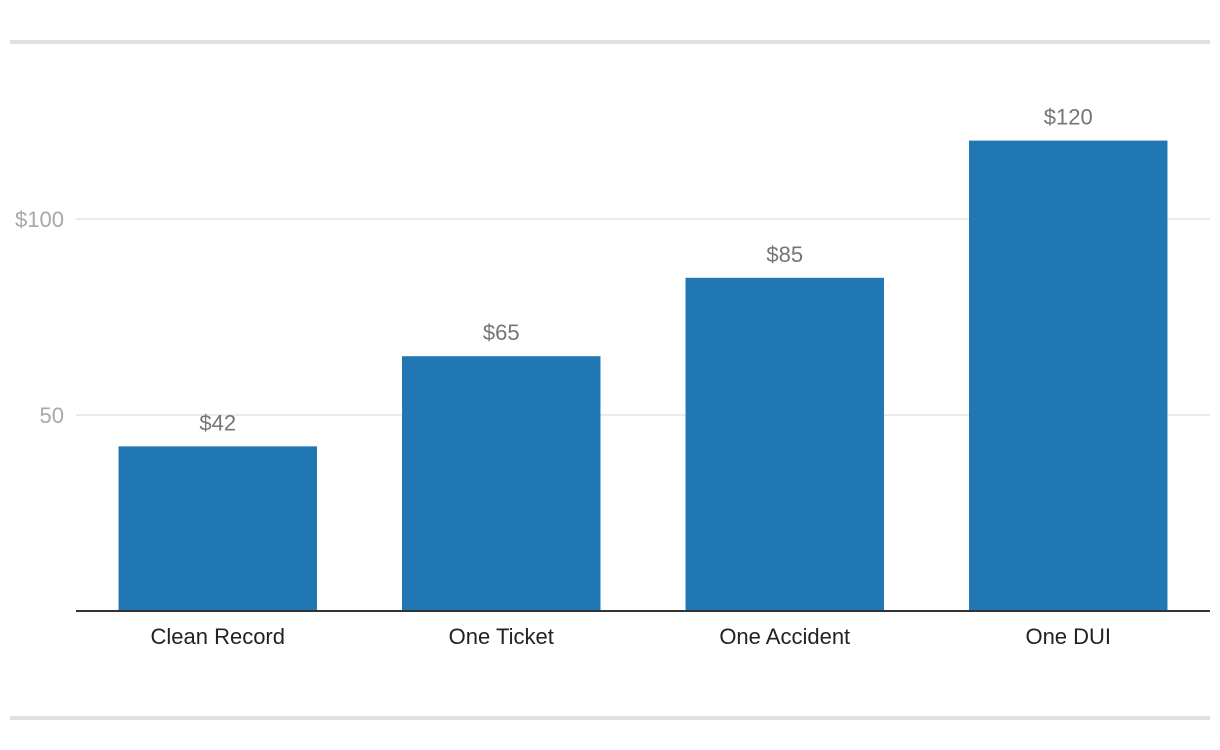  I want to click on bar-one-dui, so click(1068, 375).